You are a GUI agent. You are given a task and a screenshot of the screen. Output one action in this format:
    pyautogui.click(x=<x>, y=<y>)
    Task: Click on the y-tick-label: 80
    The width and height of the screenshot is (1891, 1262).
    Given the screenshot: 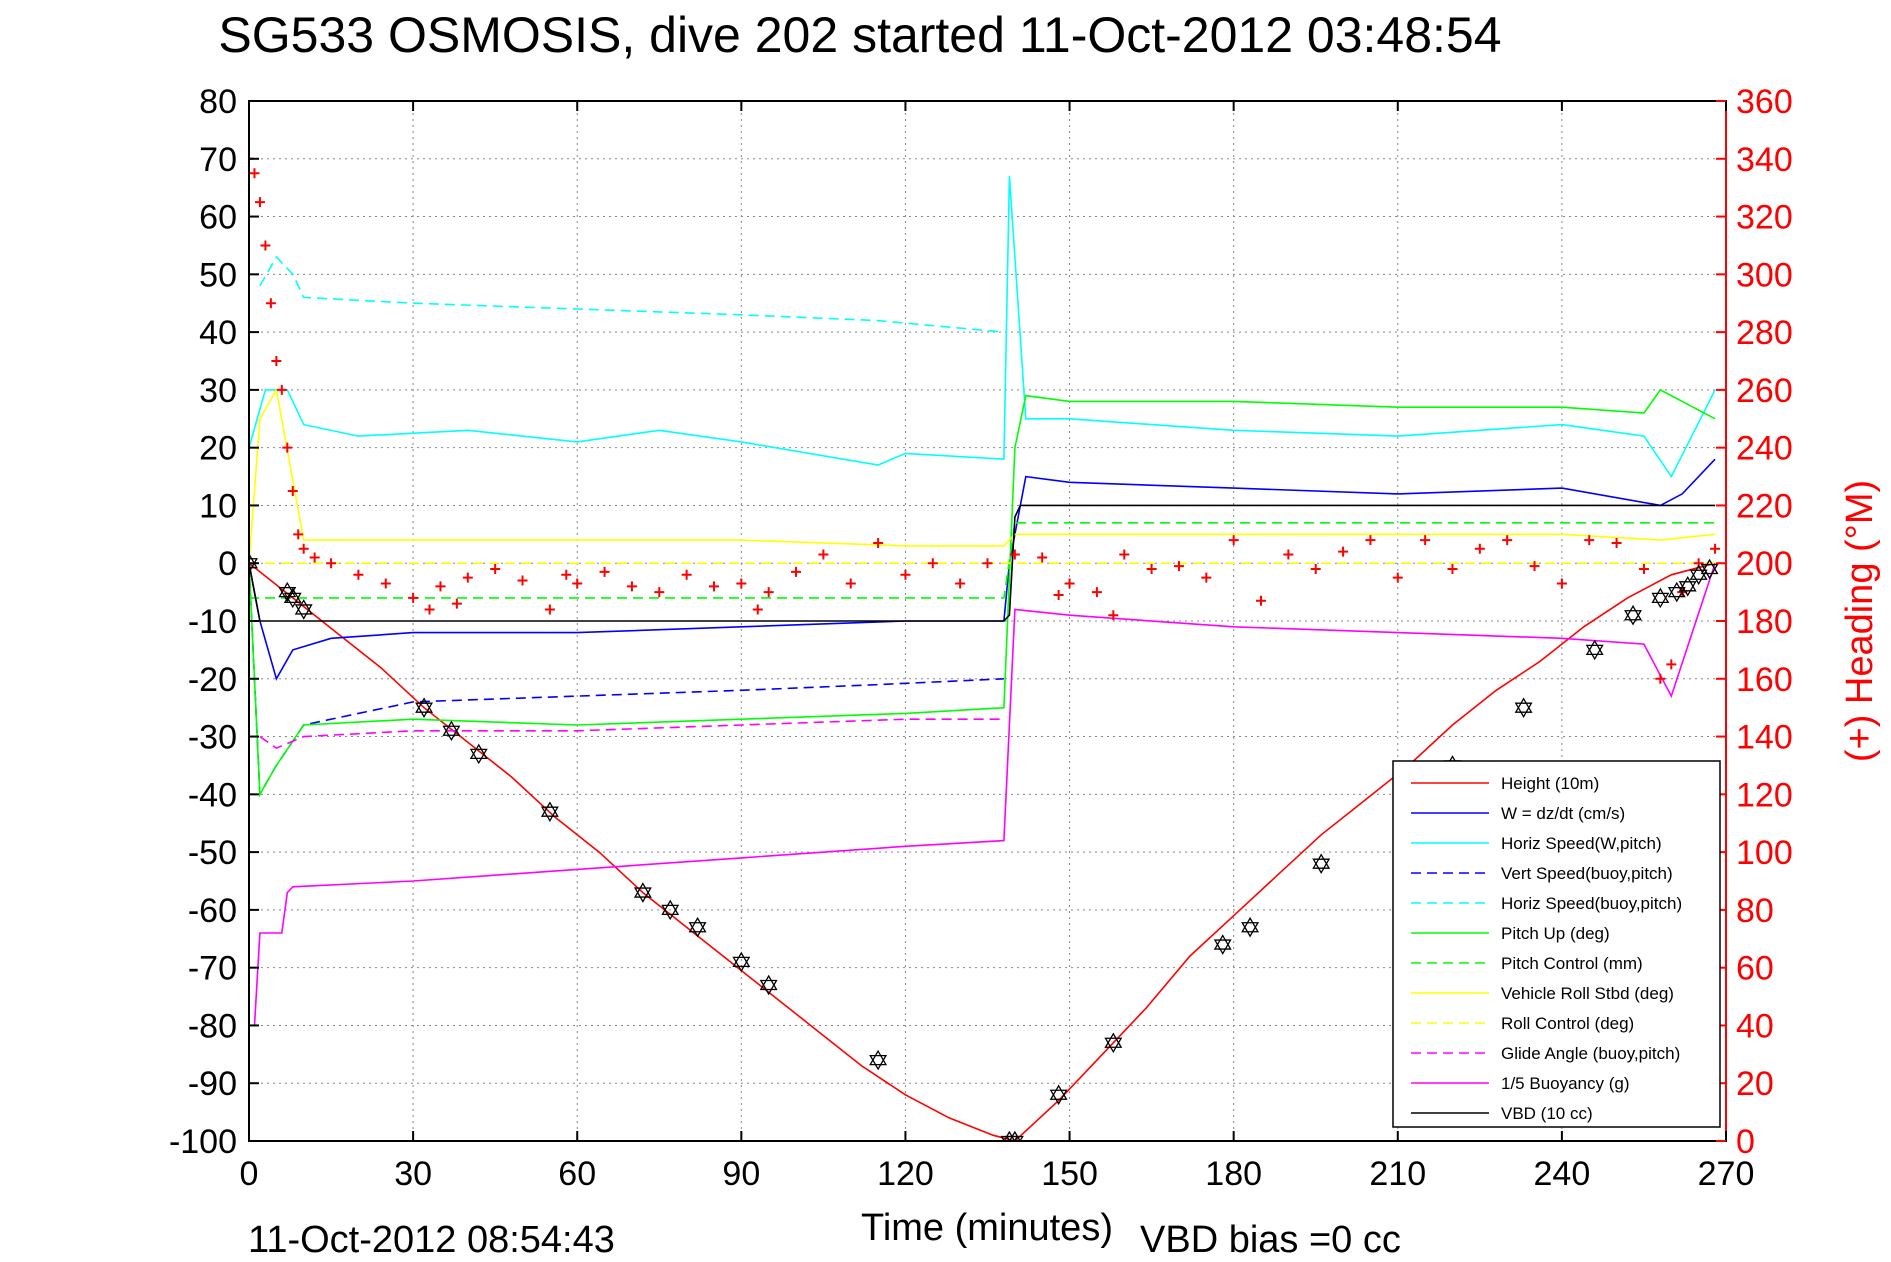 What is the action you would take?
    pyautogui.click(x=218, y=102)
    